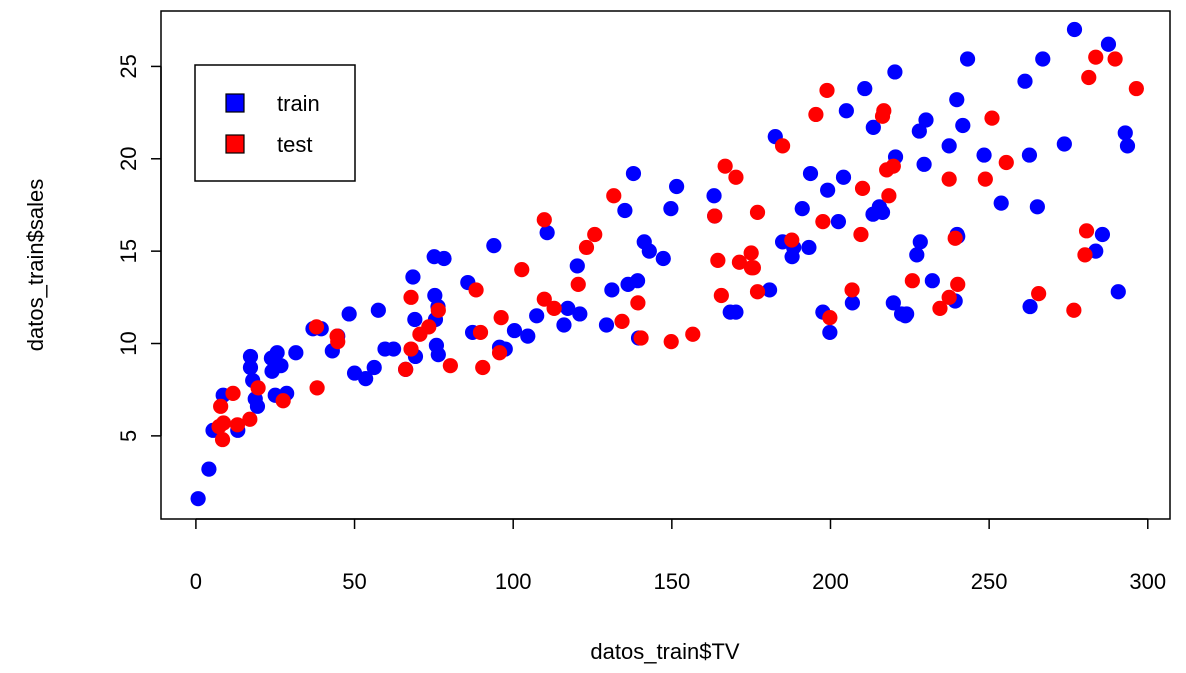 This screenshot has width=1186, height=673. What do you see at coordinates (128, 66) in the screenshot?
I see `y-tick-label: 25` at bounding box center [128, 66].